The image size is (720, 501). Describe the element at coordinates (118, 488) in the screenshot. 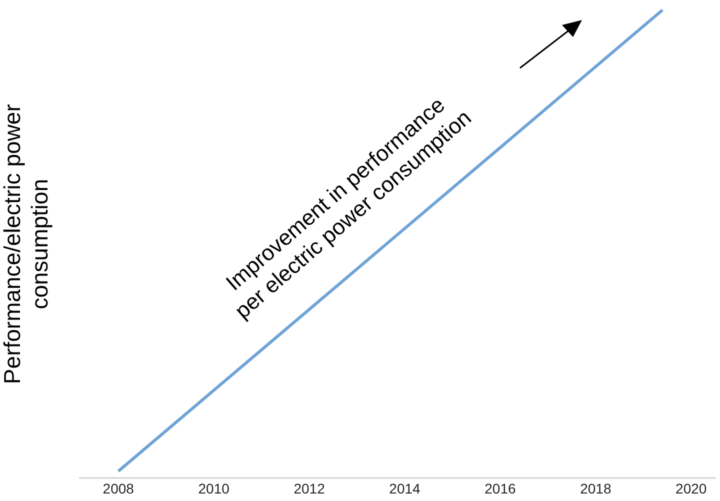

I see `x-tick-label: 2008` at that location.